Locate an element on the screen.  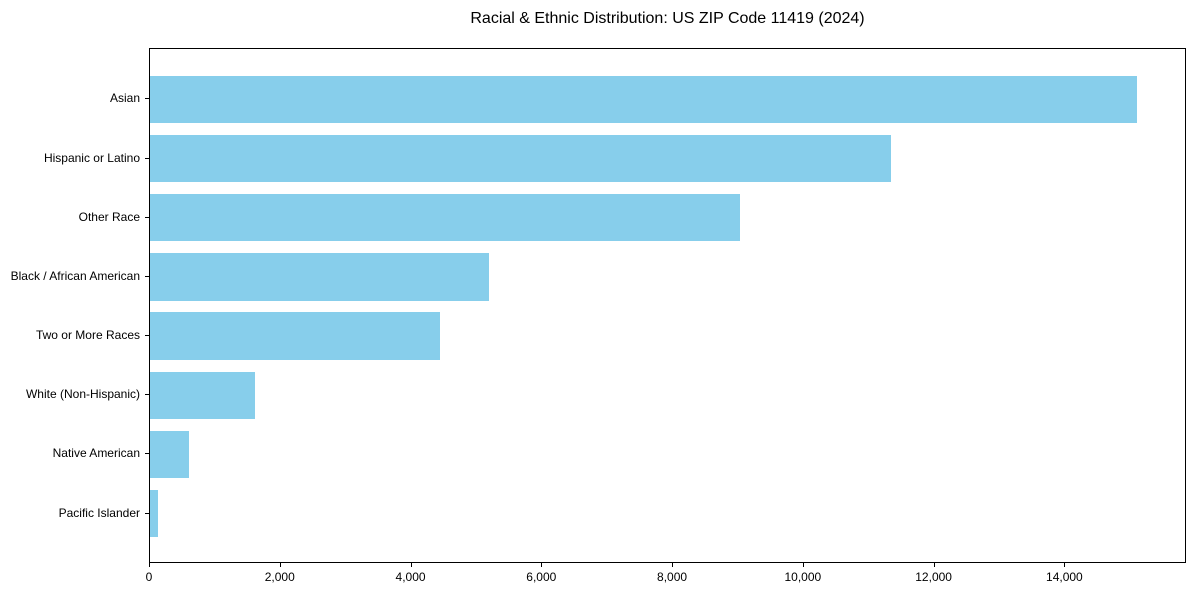
bar-asian is located at coordinates (644, 99).